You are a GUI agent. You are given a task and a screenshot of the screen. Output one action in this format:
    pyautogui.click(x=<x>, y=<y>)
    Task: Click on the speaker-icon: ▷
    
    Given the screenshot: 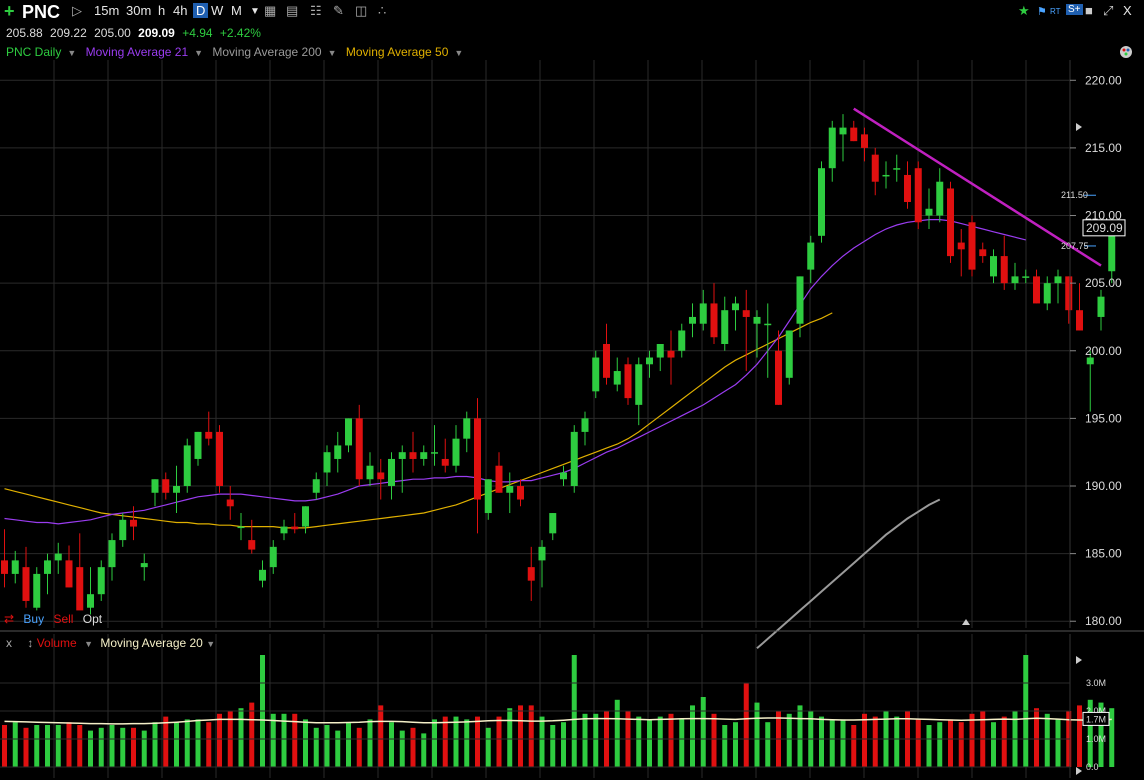 What is the action you would take?
    pyautogui.click(x=77, y=10)
    